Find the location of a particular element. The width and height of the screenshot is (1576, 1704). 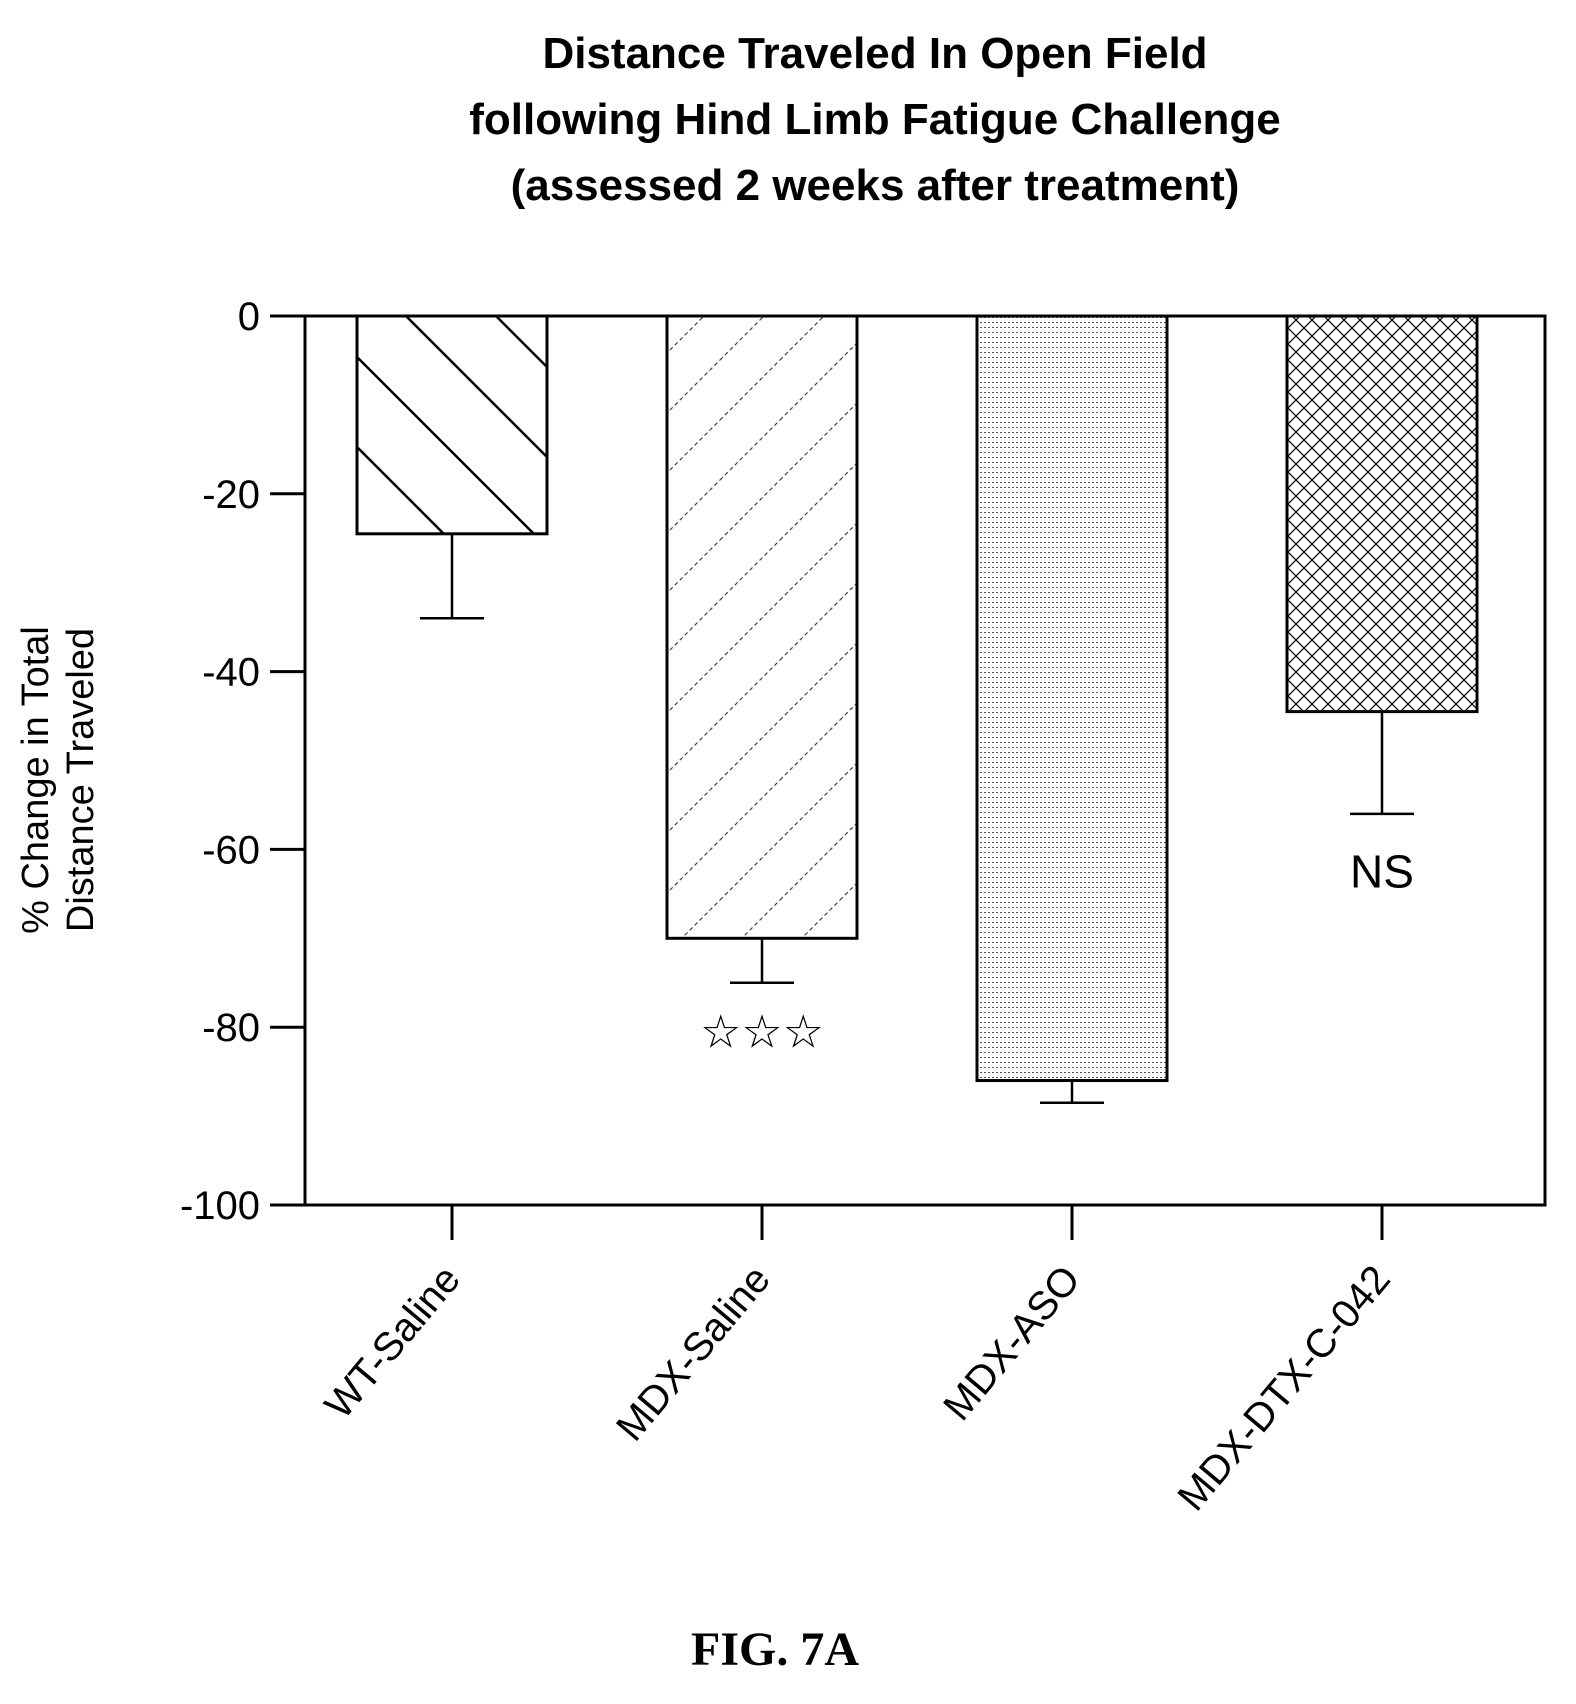

x-tick-label: WT-Saline is located at coordinates (393, 1343).